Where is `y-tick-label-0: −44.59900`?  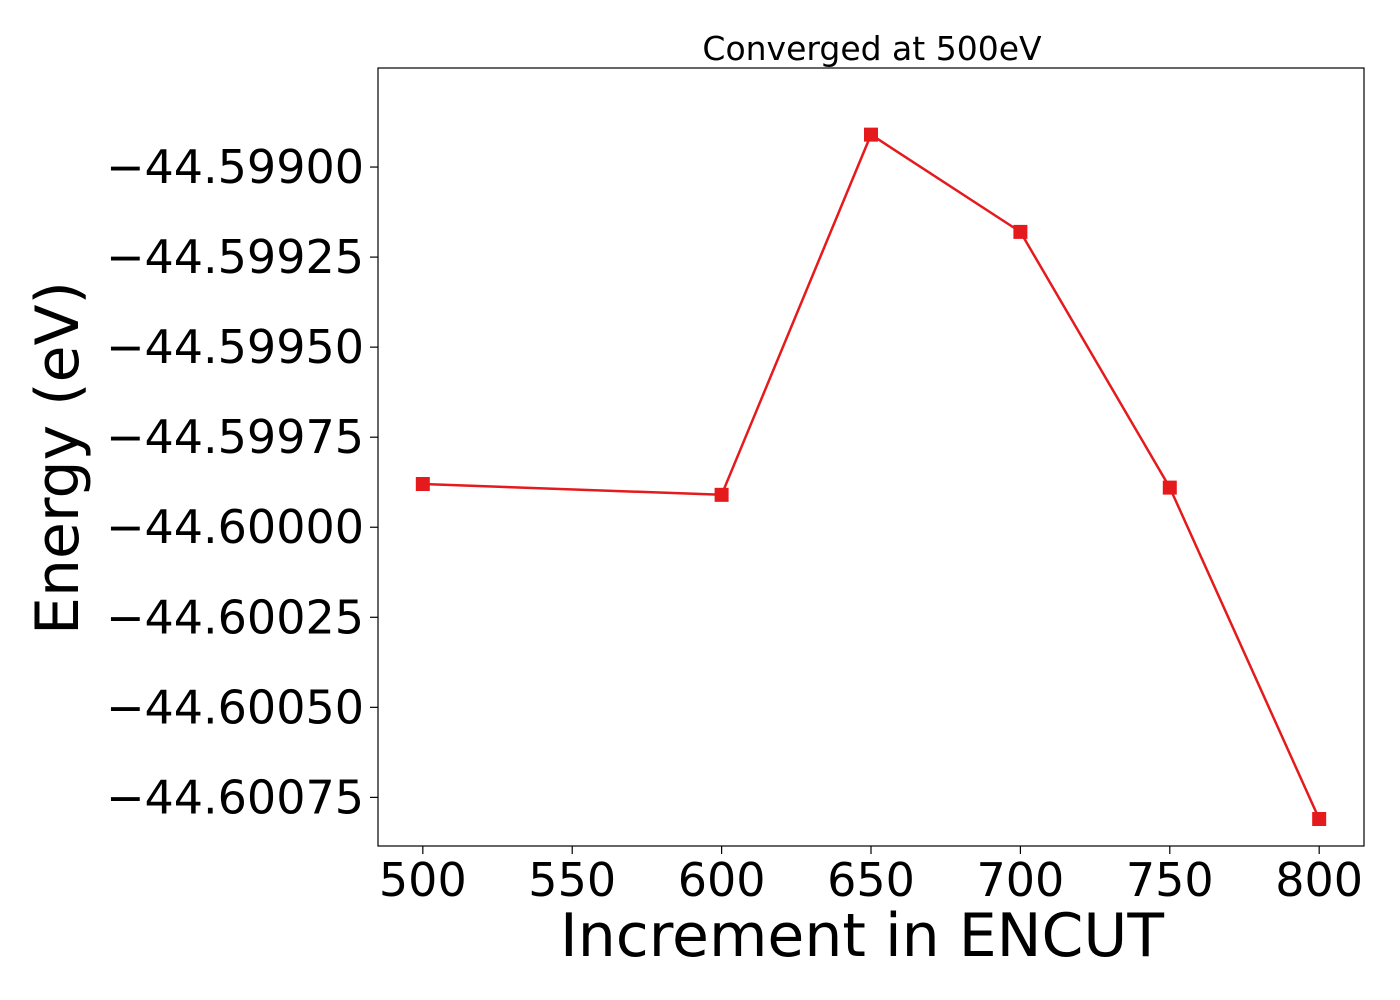 y-tick-label-0: −44.59900 is located at coordinates (235, 167).